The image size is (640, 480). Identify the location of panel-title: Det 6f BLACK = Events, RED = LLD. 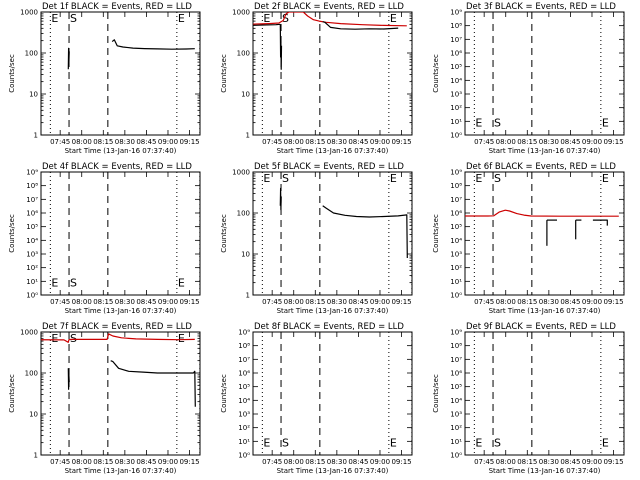
(541, 167).